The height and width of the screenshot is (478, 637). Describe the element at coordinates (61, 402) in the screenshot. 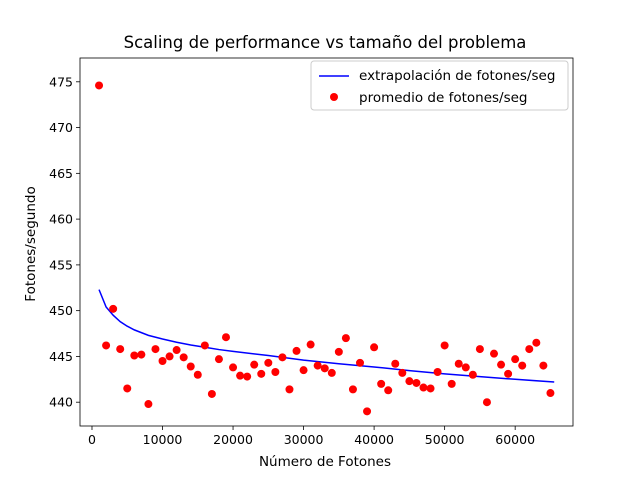

I see `y-tick-label: 440` at that location.